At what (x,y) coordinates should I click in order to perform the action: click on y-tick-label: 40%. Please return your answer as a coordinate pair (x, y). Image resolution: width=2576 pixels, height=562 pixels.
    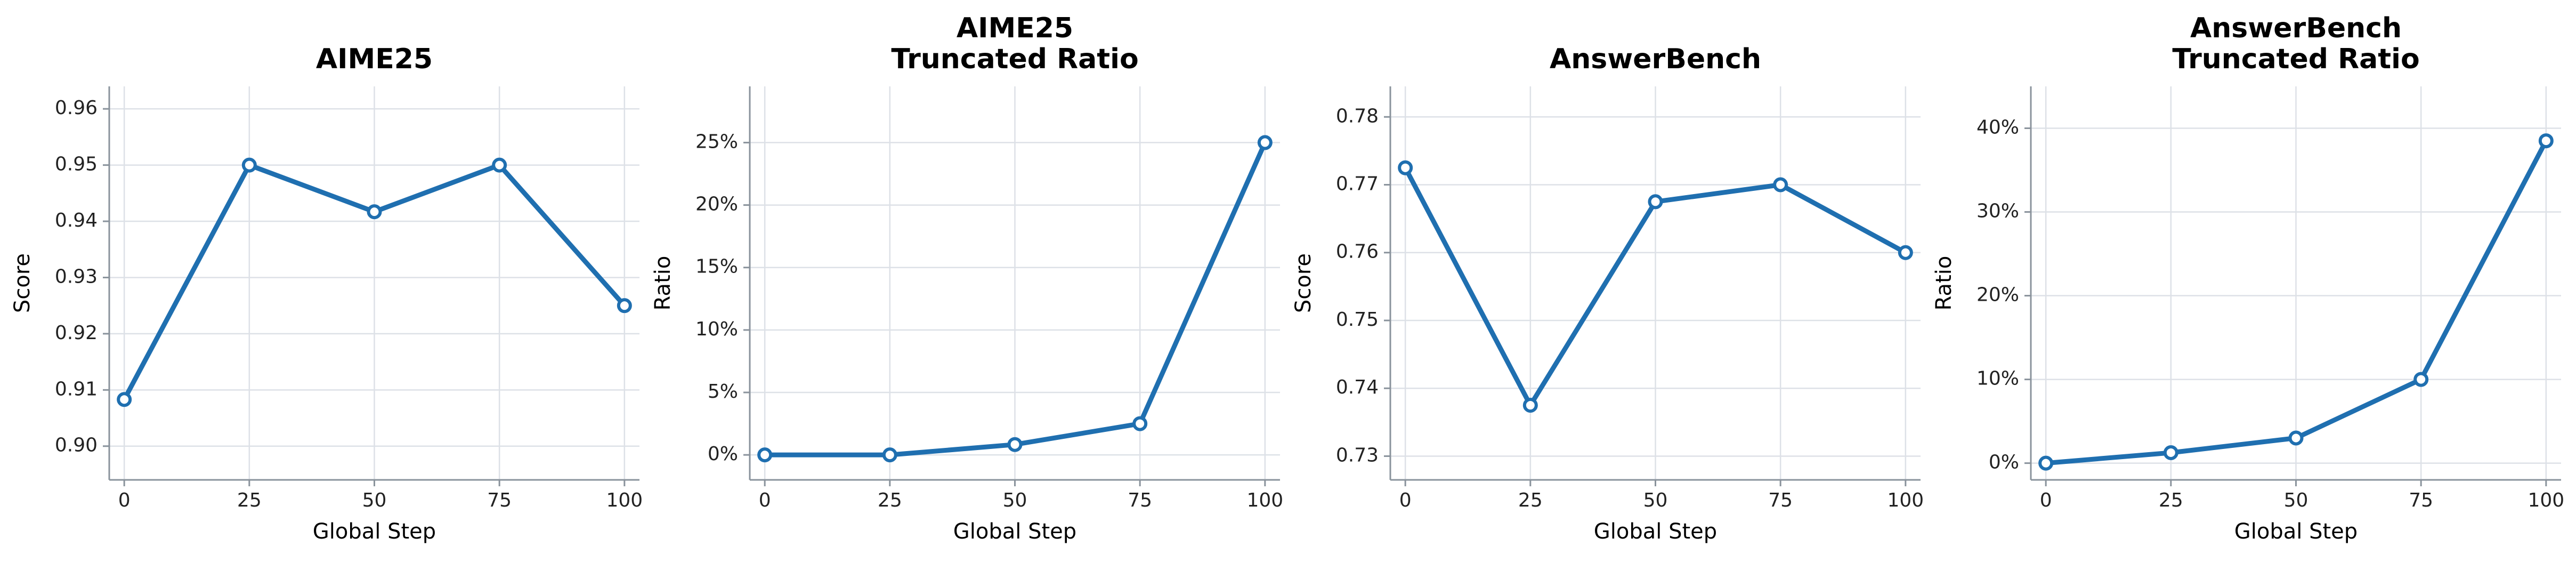
    Looking at the image, I should click on (1997, 128).